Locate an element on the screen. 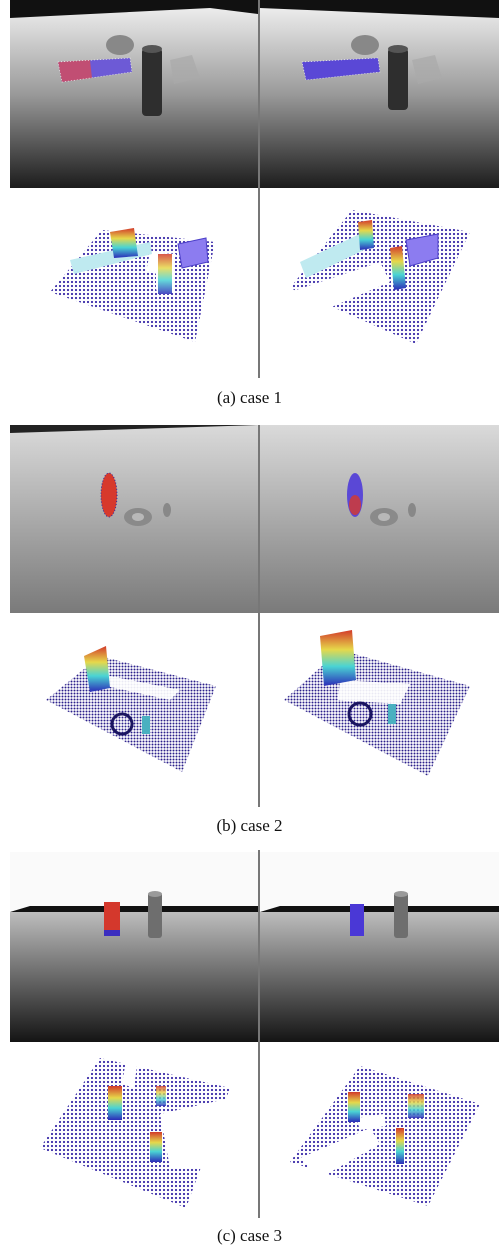  caption-case-1: (a) case 1 is located at coordinates (249, 397).